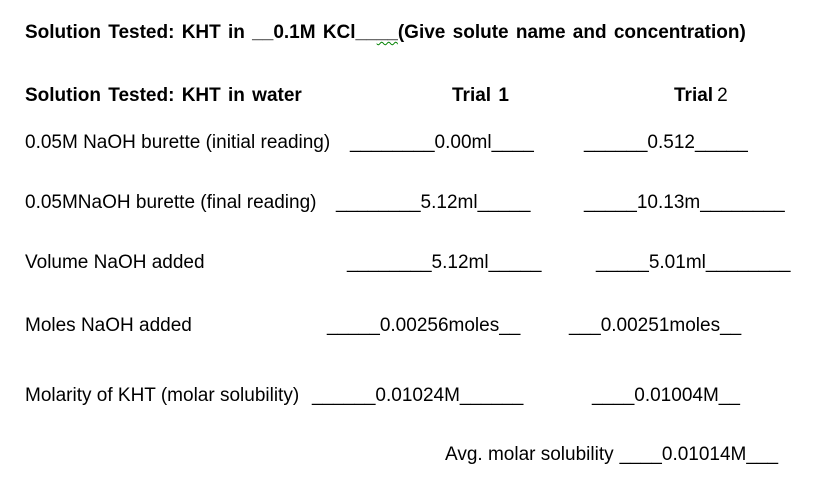  What do you see at coordinates (529, 454) in the screenshot?
I see `avg-label: Avg. molar solubility` at bounding box center [529, 454].